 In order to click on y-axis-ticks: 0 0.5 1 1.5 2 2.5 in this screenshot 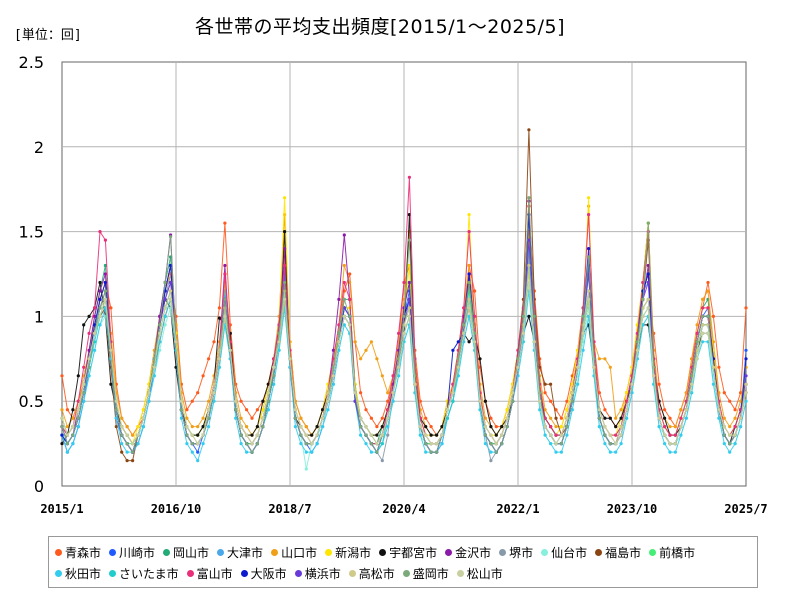, I will do `click(31, 274)`.